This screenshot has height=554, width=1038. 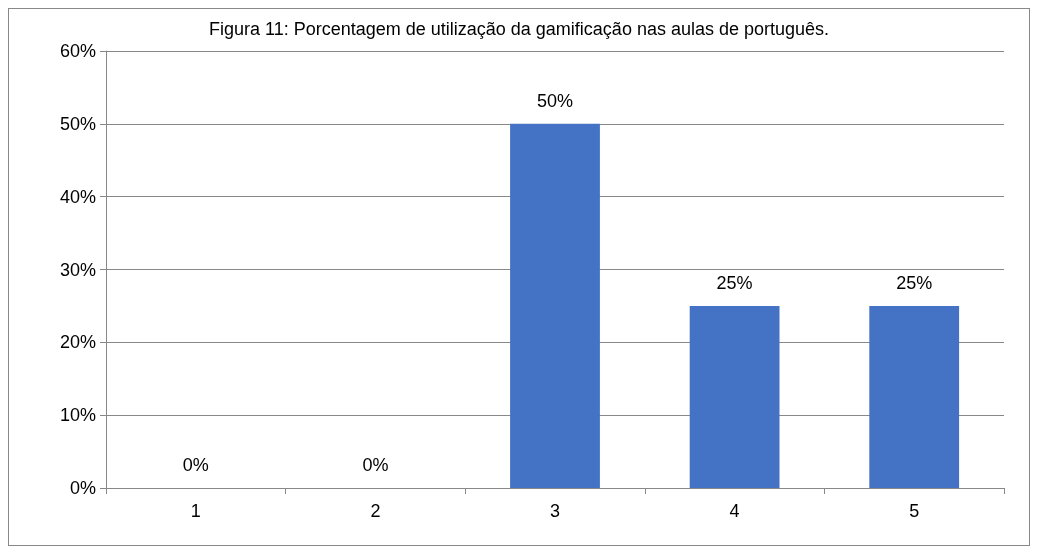 What do you see at coordinates (734, 511) in the screenshot?
I see `x-tick-label: 4` at bounding box center [734, 511].